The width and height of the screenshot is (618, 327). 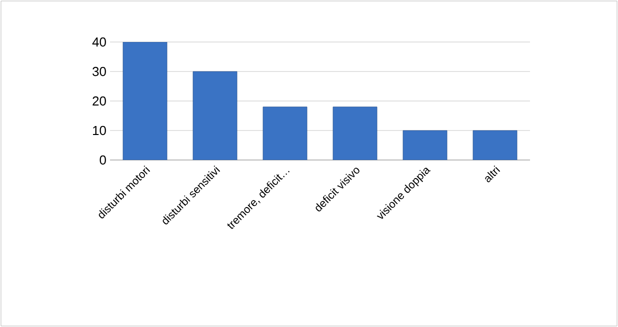 What do you see at coordinates (492, 174) in the screenshot?
I see `x-tick-label: altri` at bounding box center [492, 174].